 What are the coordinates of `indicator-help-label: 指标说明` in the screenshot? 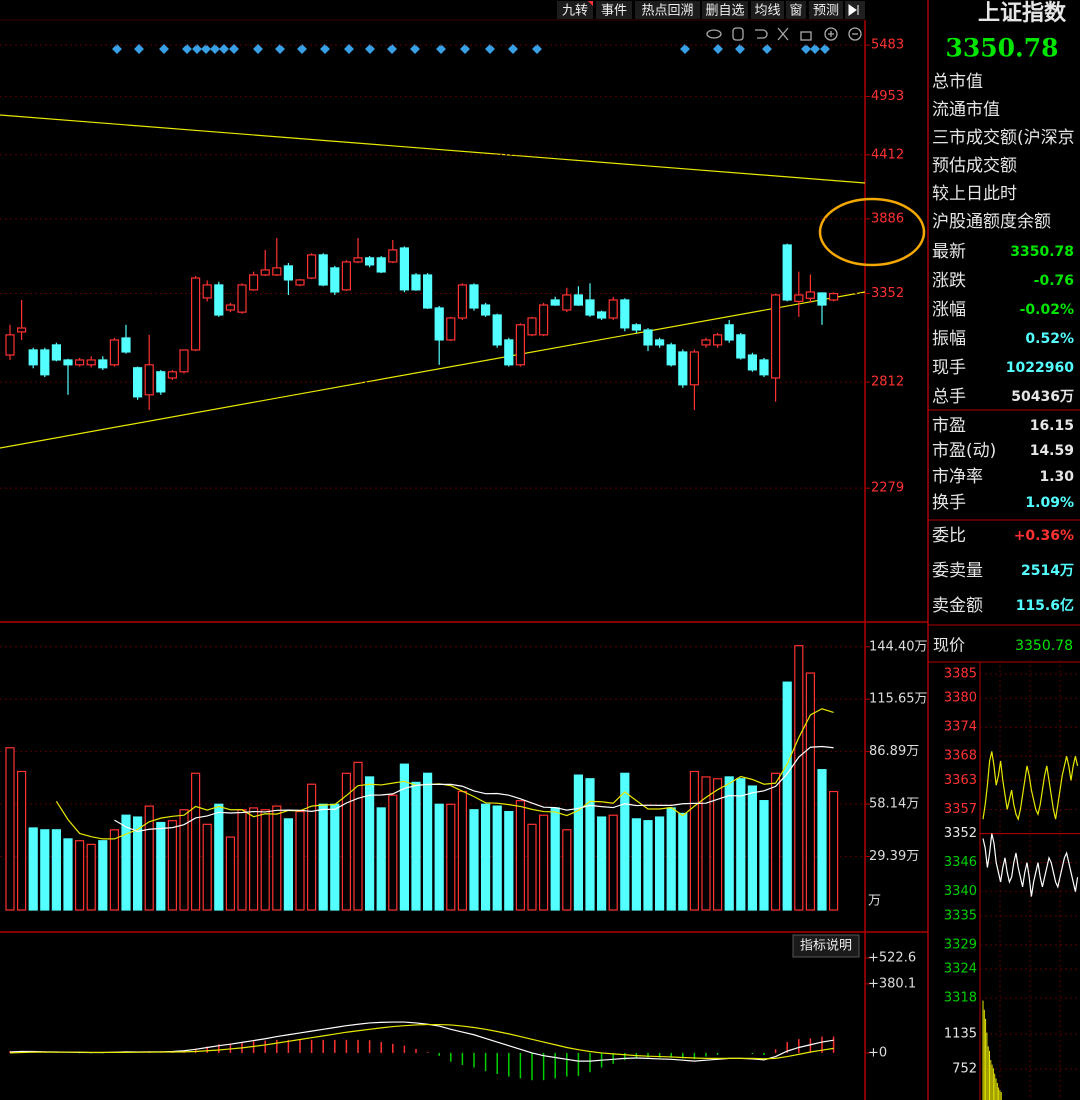 It's located at (826, 946).